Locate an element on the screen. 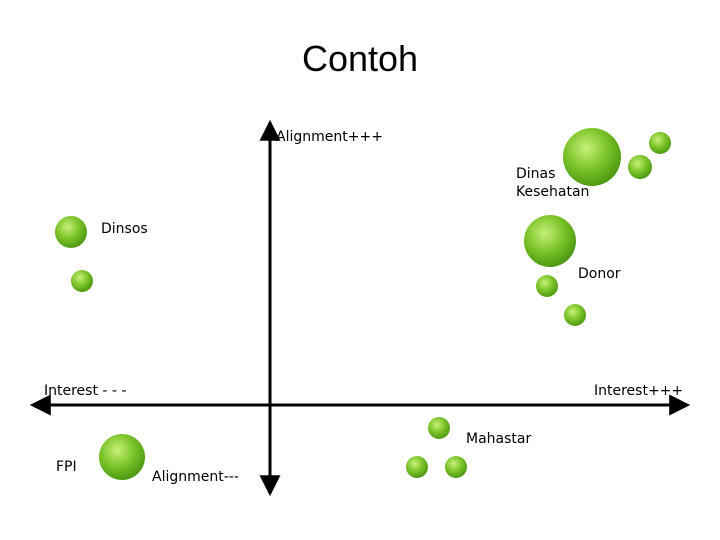  label-donor: Donor is located at coordinates (599, 274).